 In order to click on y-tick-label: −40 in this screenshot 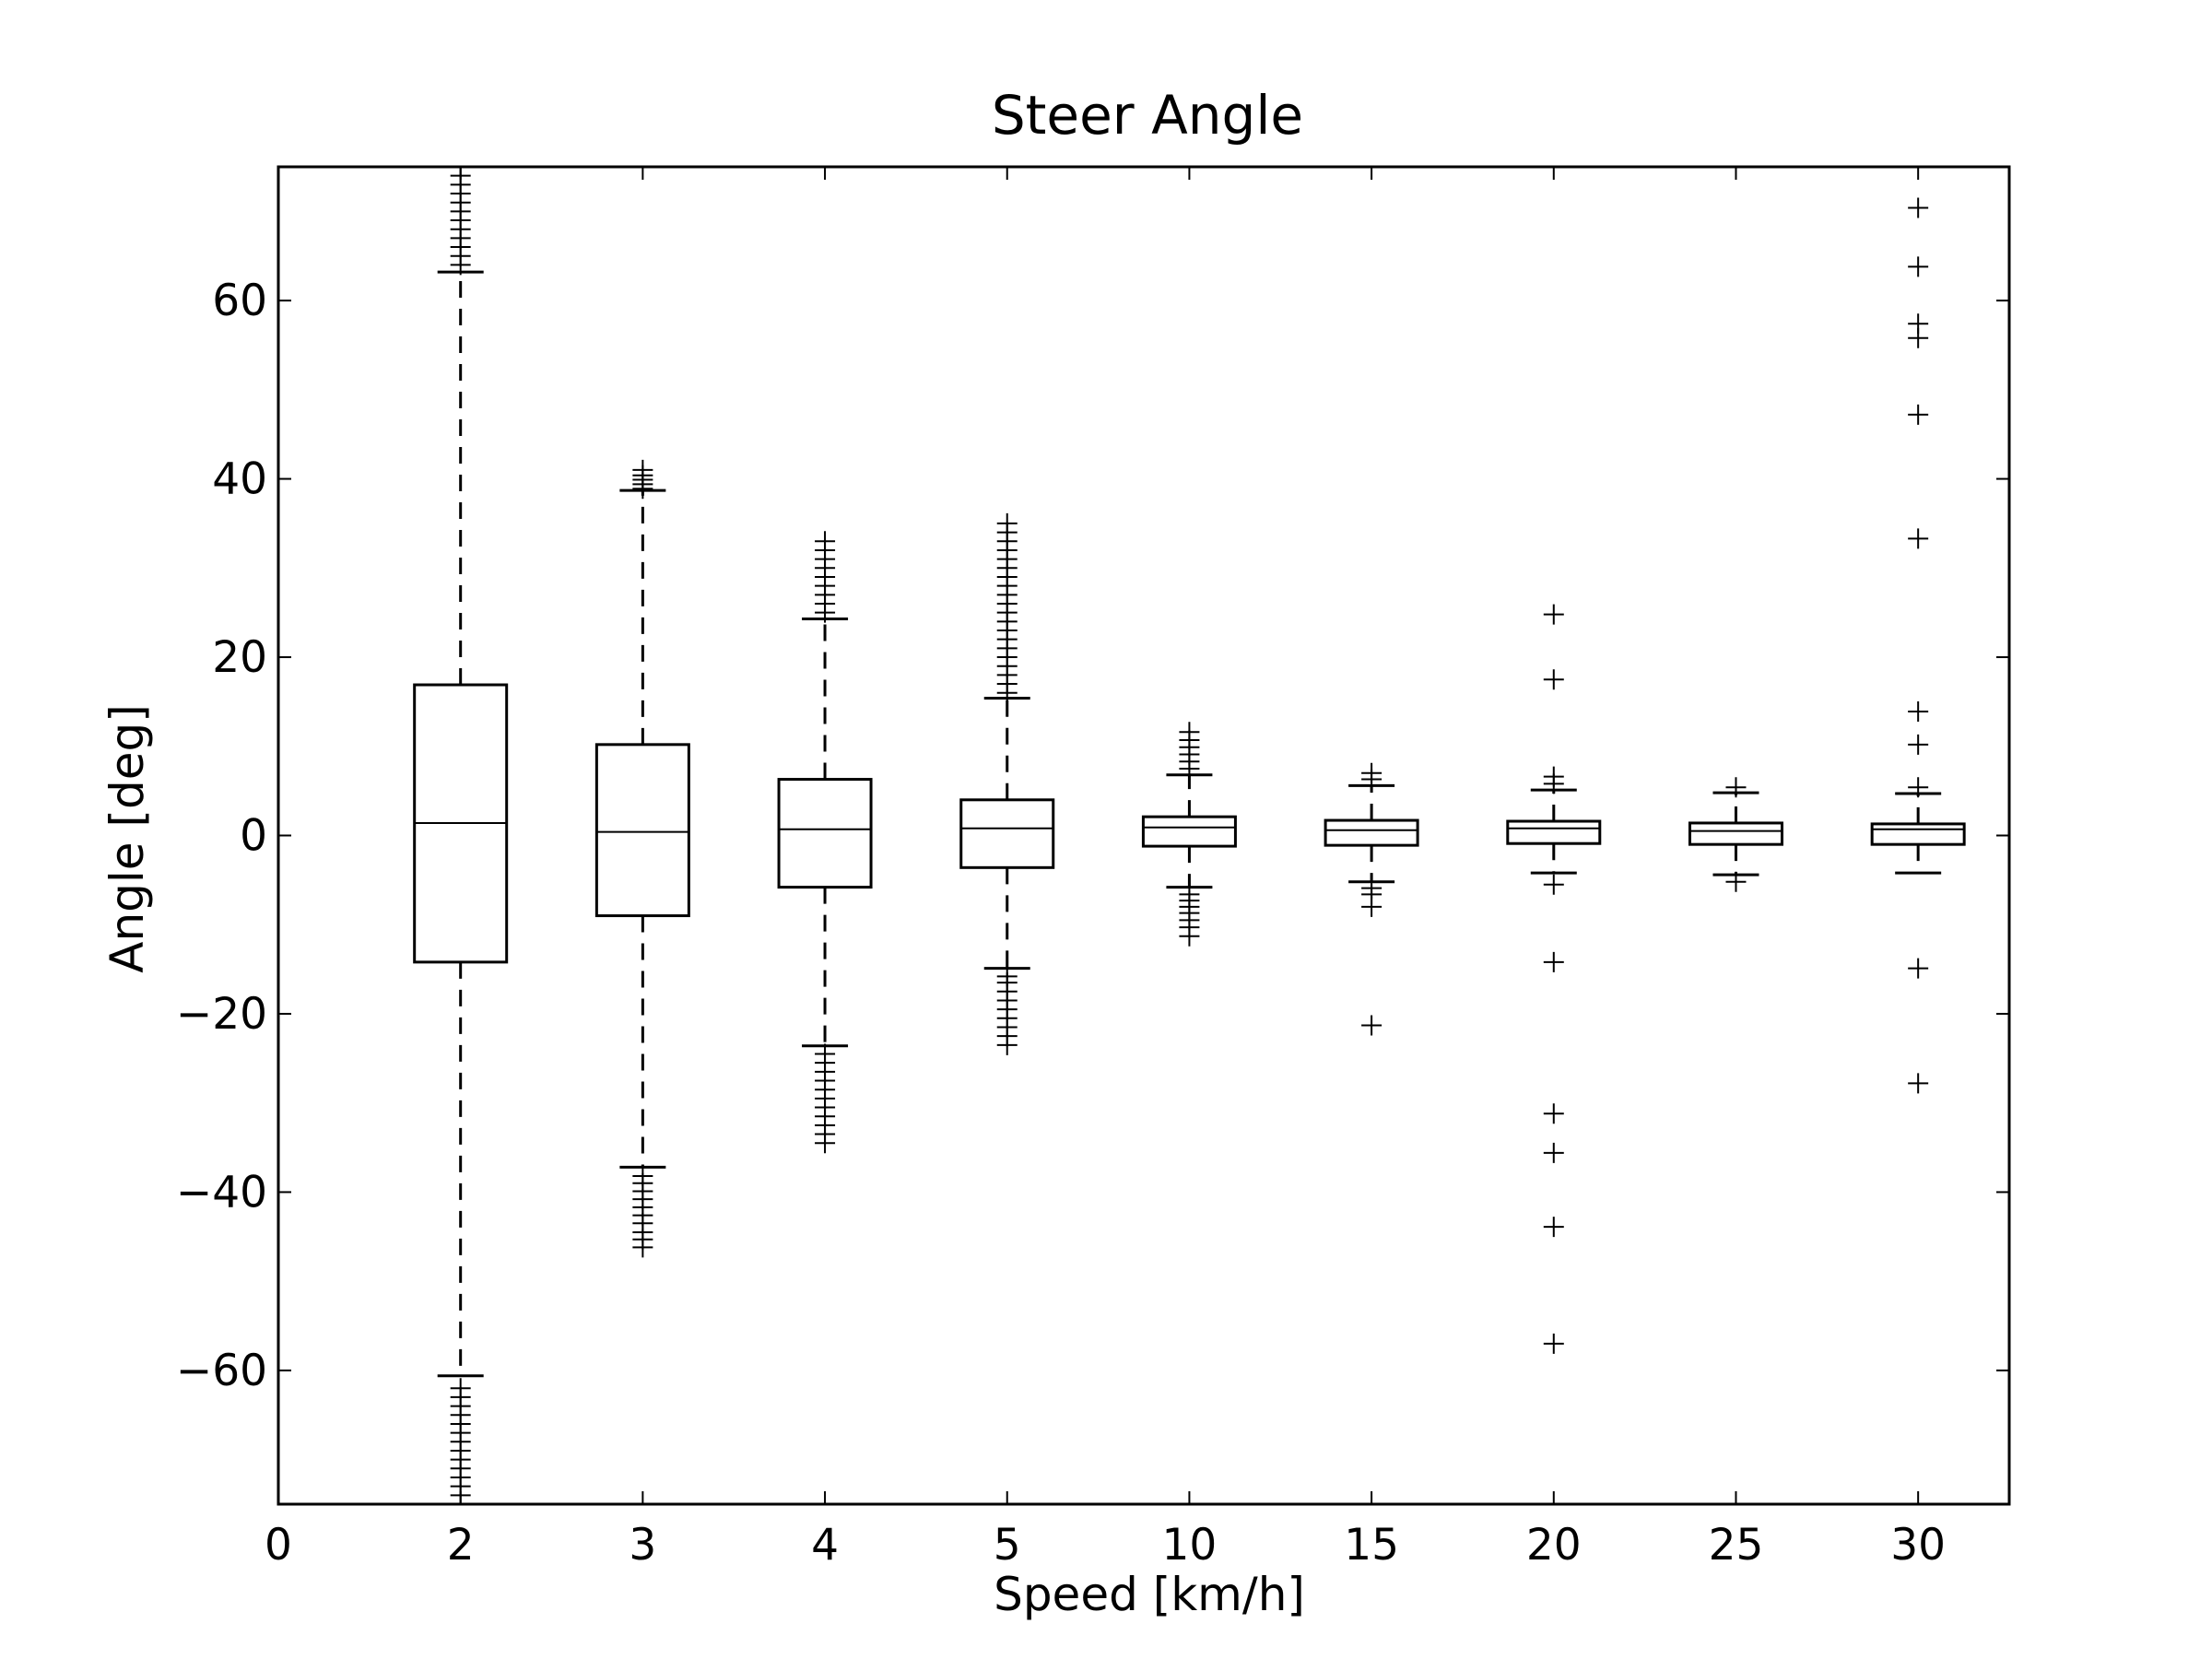, I will do `click(221, 1192)`.